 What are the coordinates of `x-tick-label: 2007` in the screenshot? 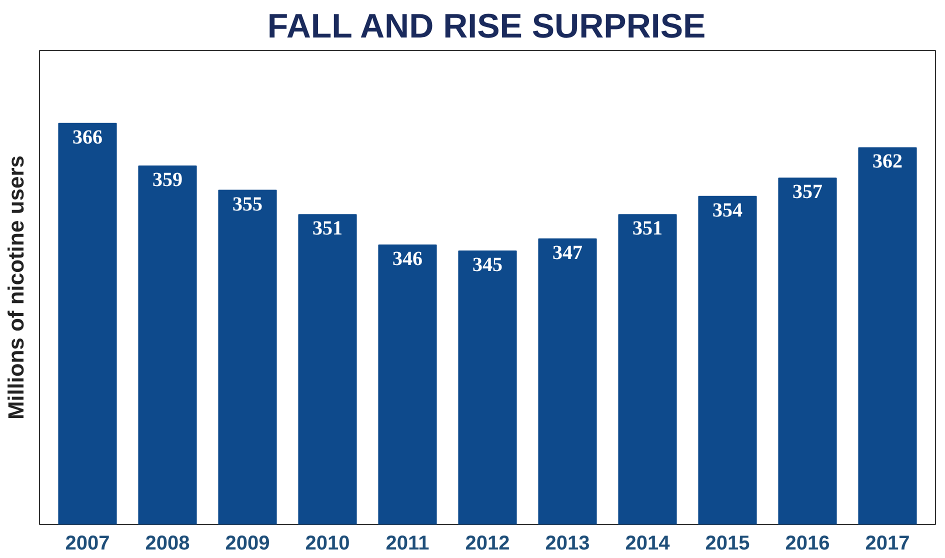 It's located at (87, 543).